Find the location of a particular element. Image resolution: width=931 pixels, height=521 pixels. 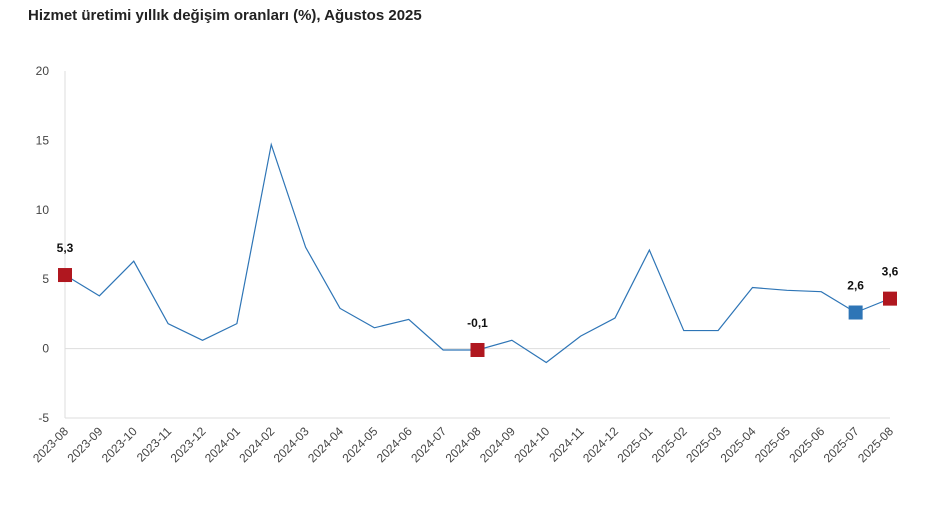

data-label: 3,6 is located at coordinates (890, 272).